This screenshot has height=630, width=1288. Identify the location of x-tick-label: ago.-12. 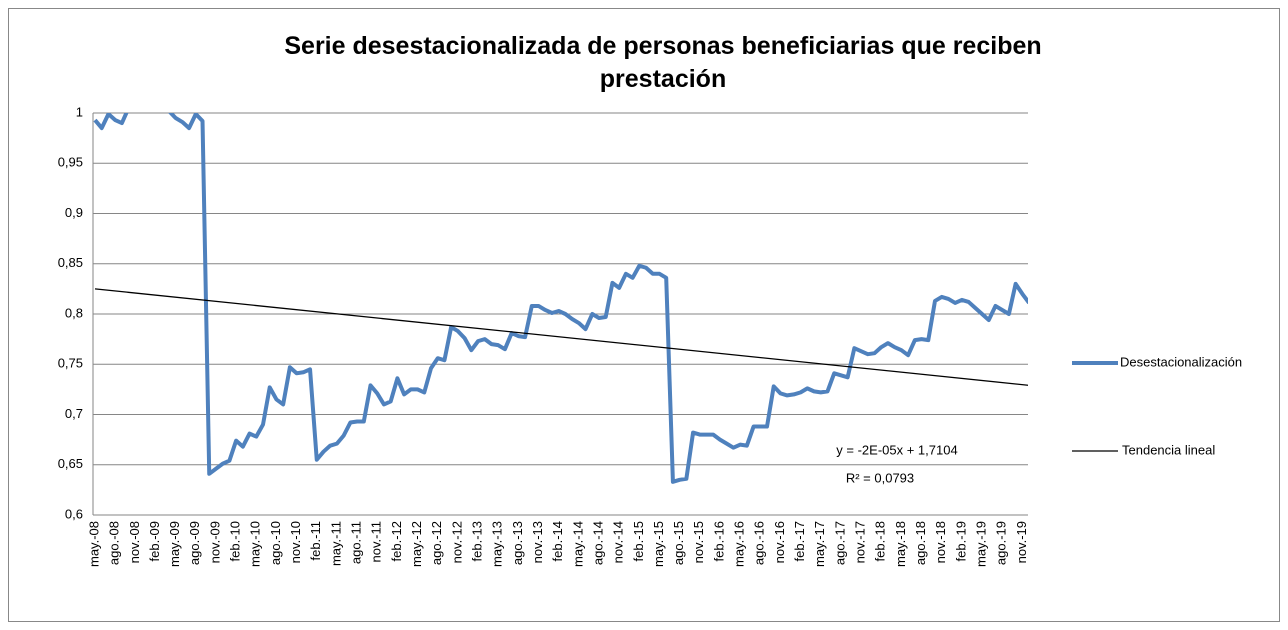
(436, 543).